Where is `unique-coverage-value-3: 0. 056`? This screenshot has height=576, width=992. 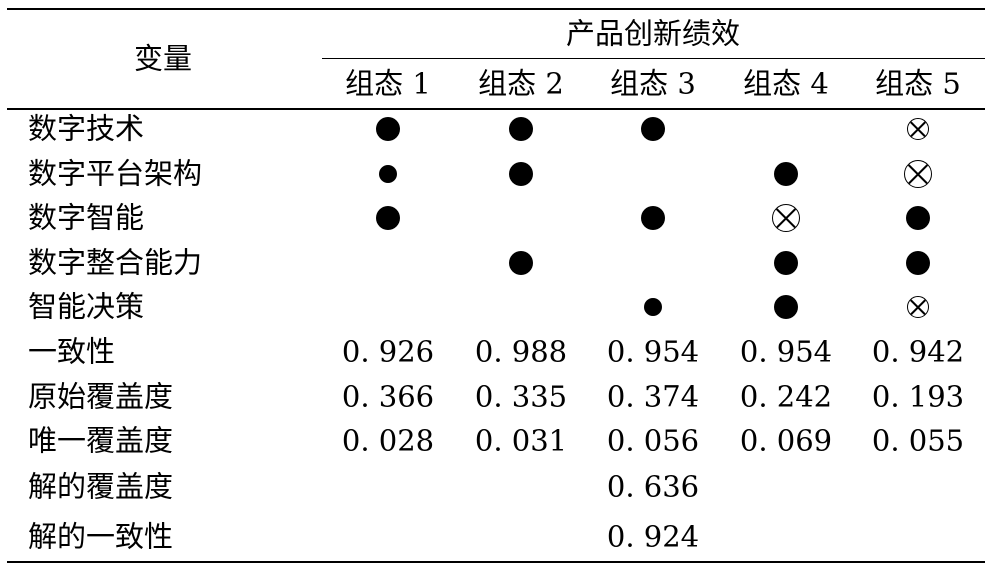 unique-coverage-value-3: 0. 056 is located at coordinates (653, 440).